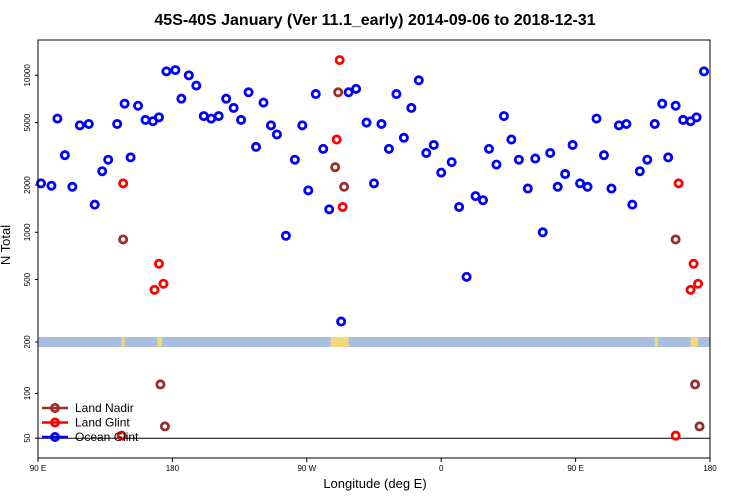  Describe the element at coordinates (374, 483) in the screenshot. I see `x-axis-label: Longitude (deg E)` at that location.